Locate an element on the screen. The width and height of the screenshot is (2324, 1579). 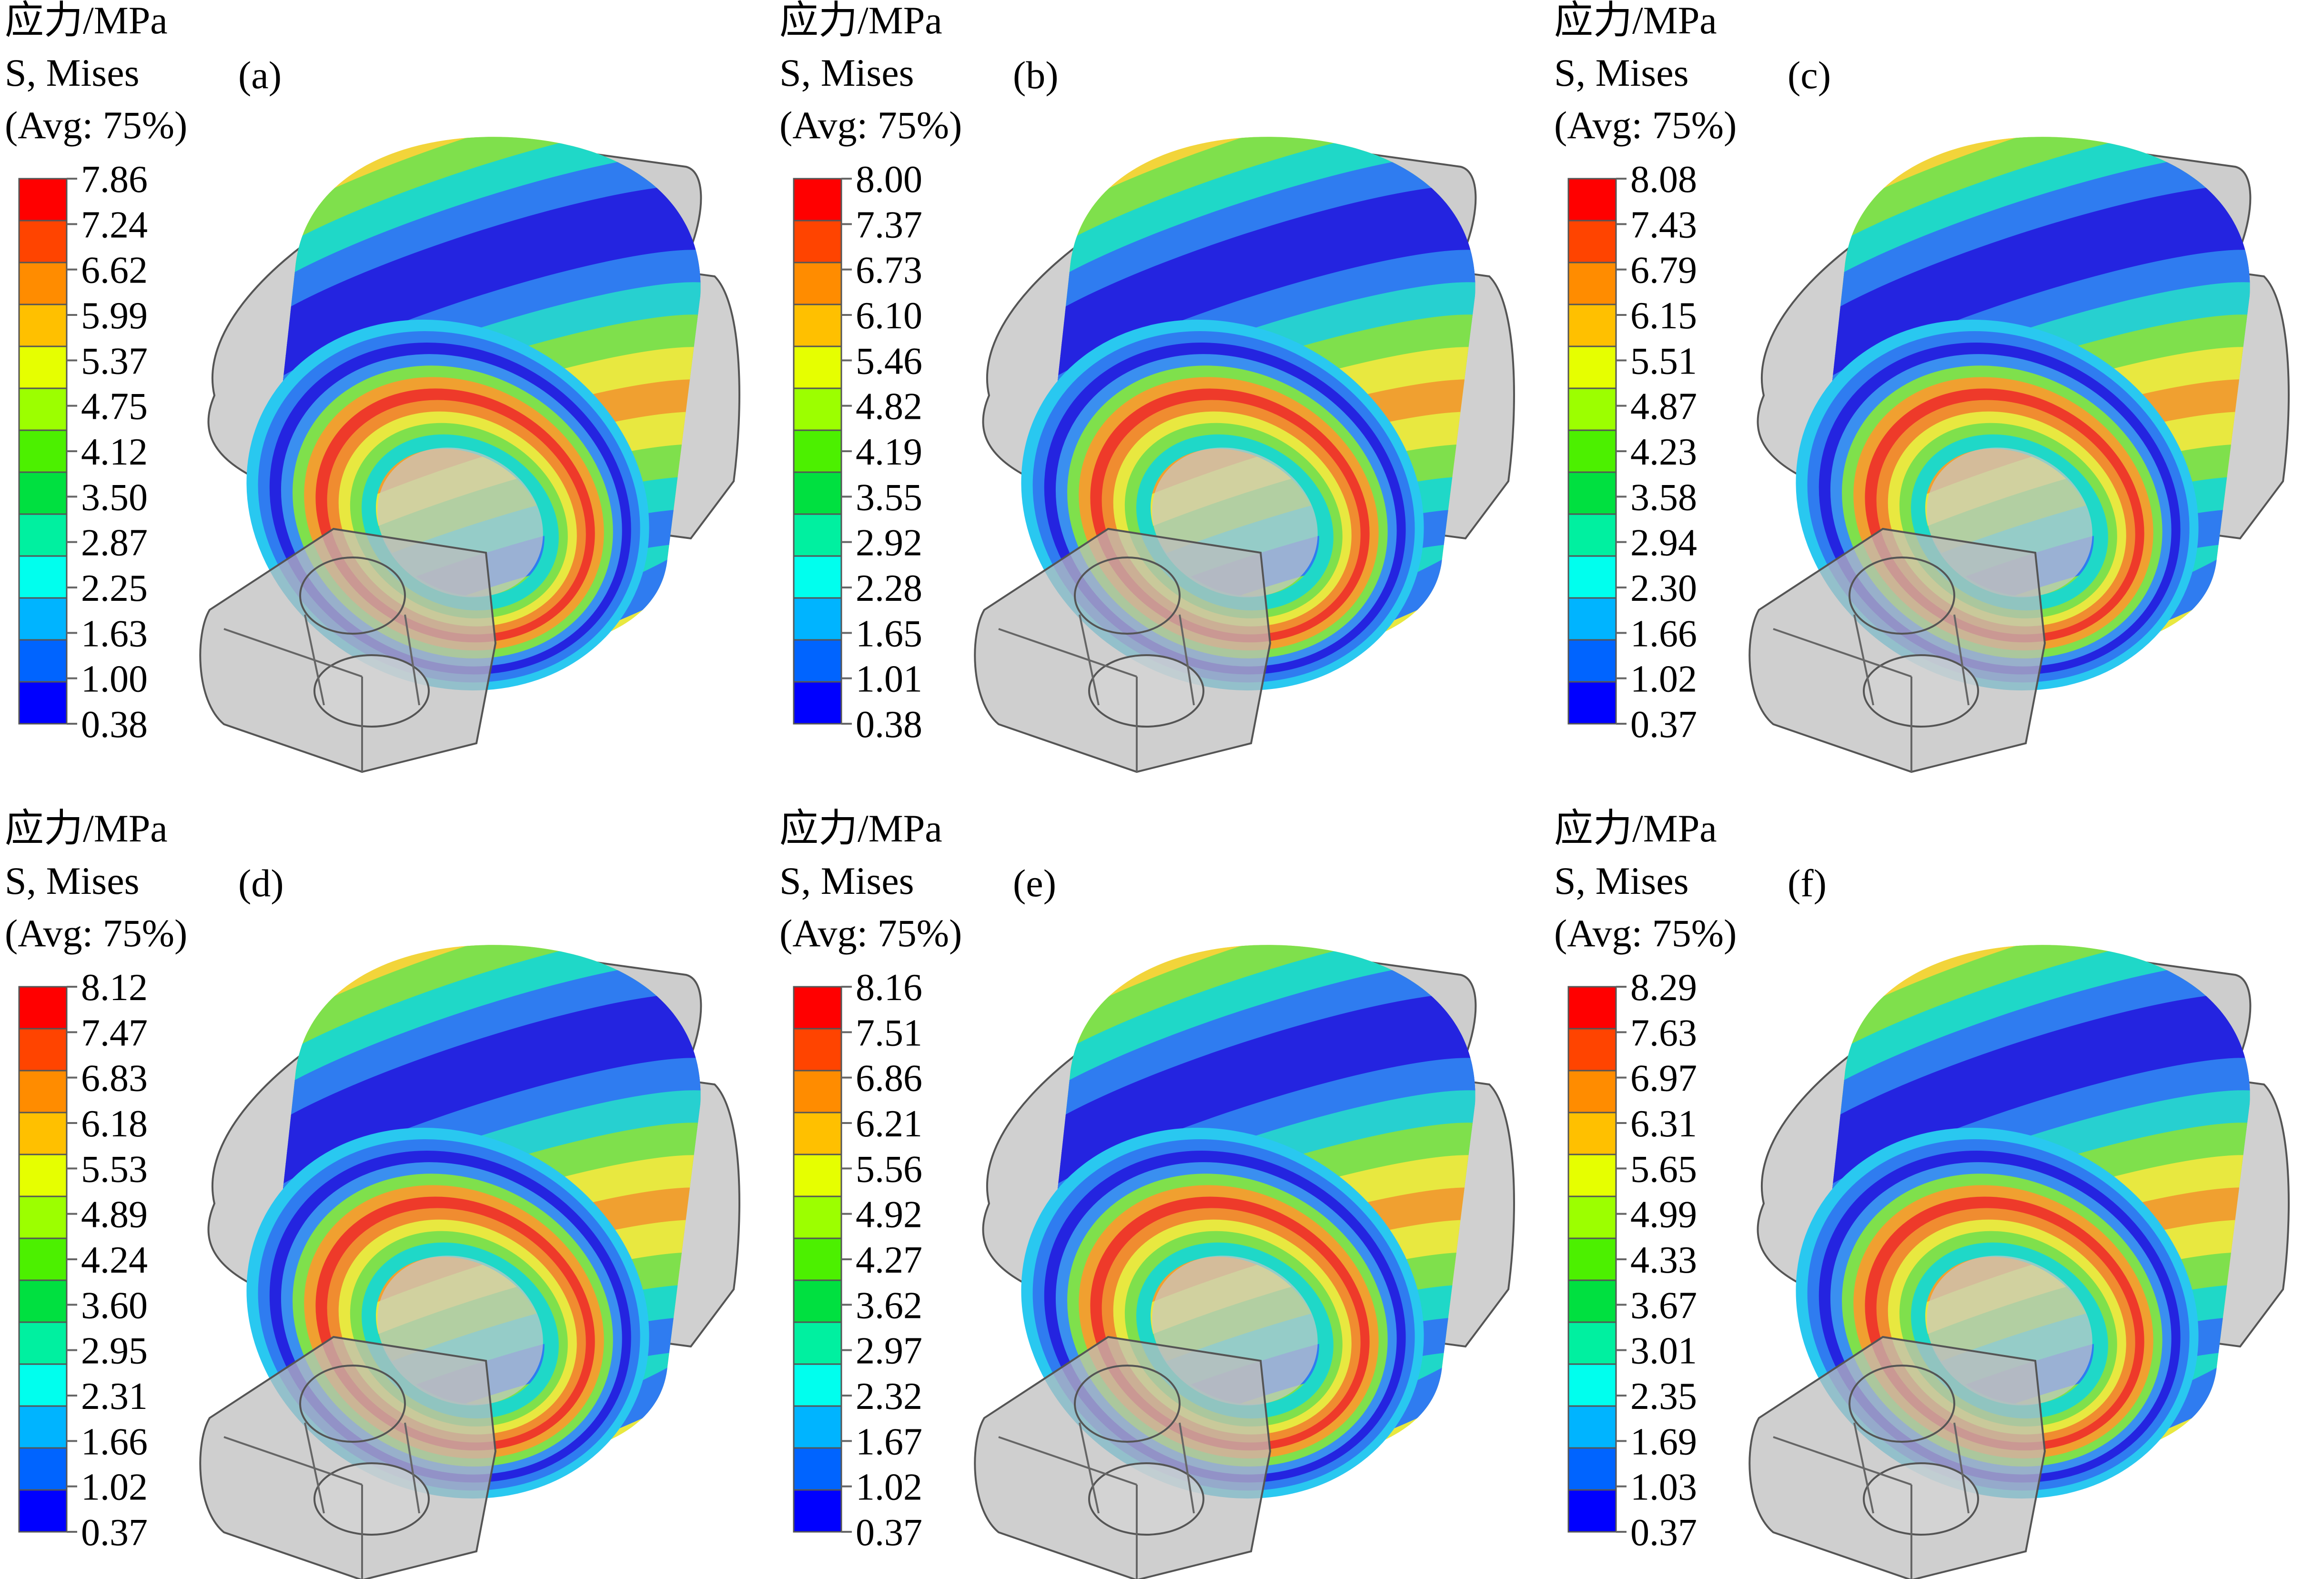
colorbar-tick-label: 2.92 is located at coordinates (889, 543).